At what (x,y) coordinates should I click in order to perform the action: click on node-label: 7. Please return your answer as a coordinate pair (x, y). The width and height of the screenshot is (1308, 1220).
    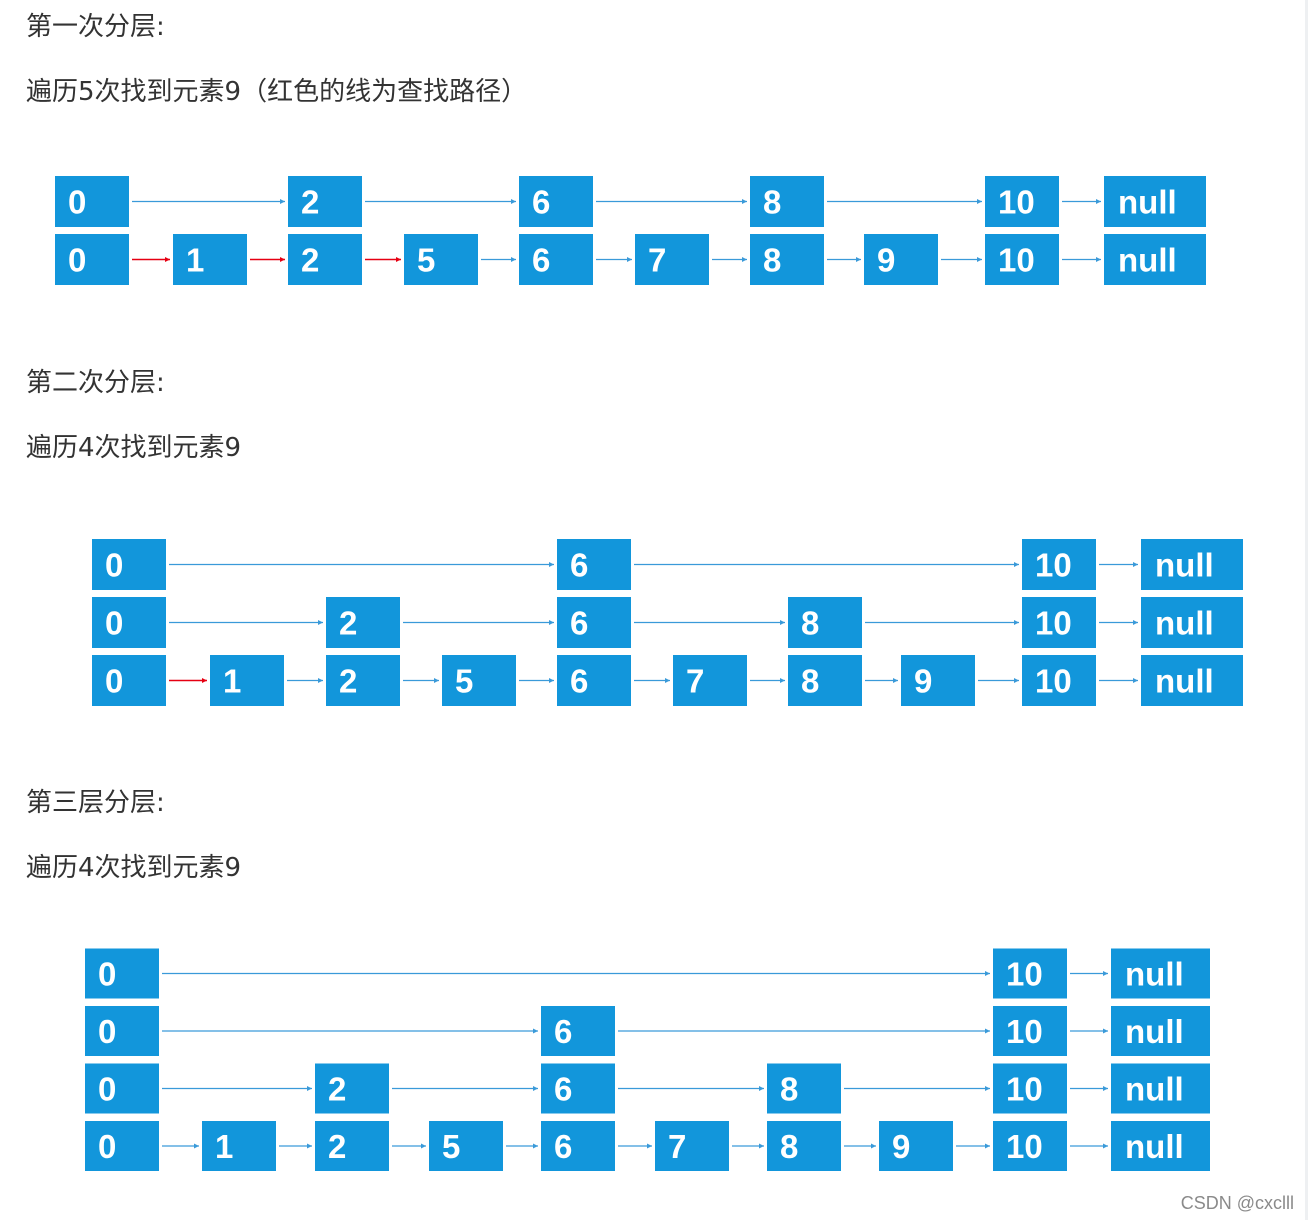
    Looking at the image, I should click on (677, 1146).